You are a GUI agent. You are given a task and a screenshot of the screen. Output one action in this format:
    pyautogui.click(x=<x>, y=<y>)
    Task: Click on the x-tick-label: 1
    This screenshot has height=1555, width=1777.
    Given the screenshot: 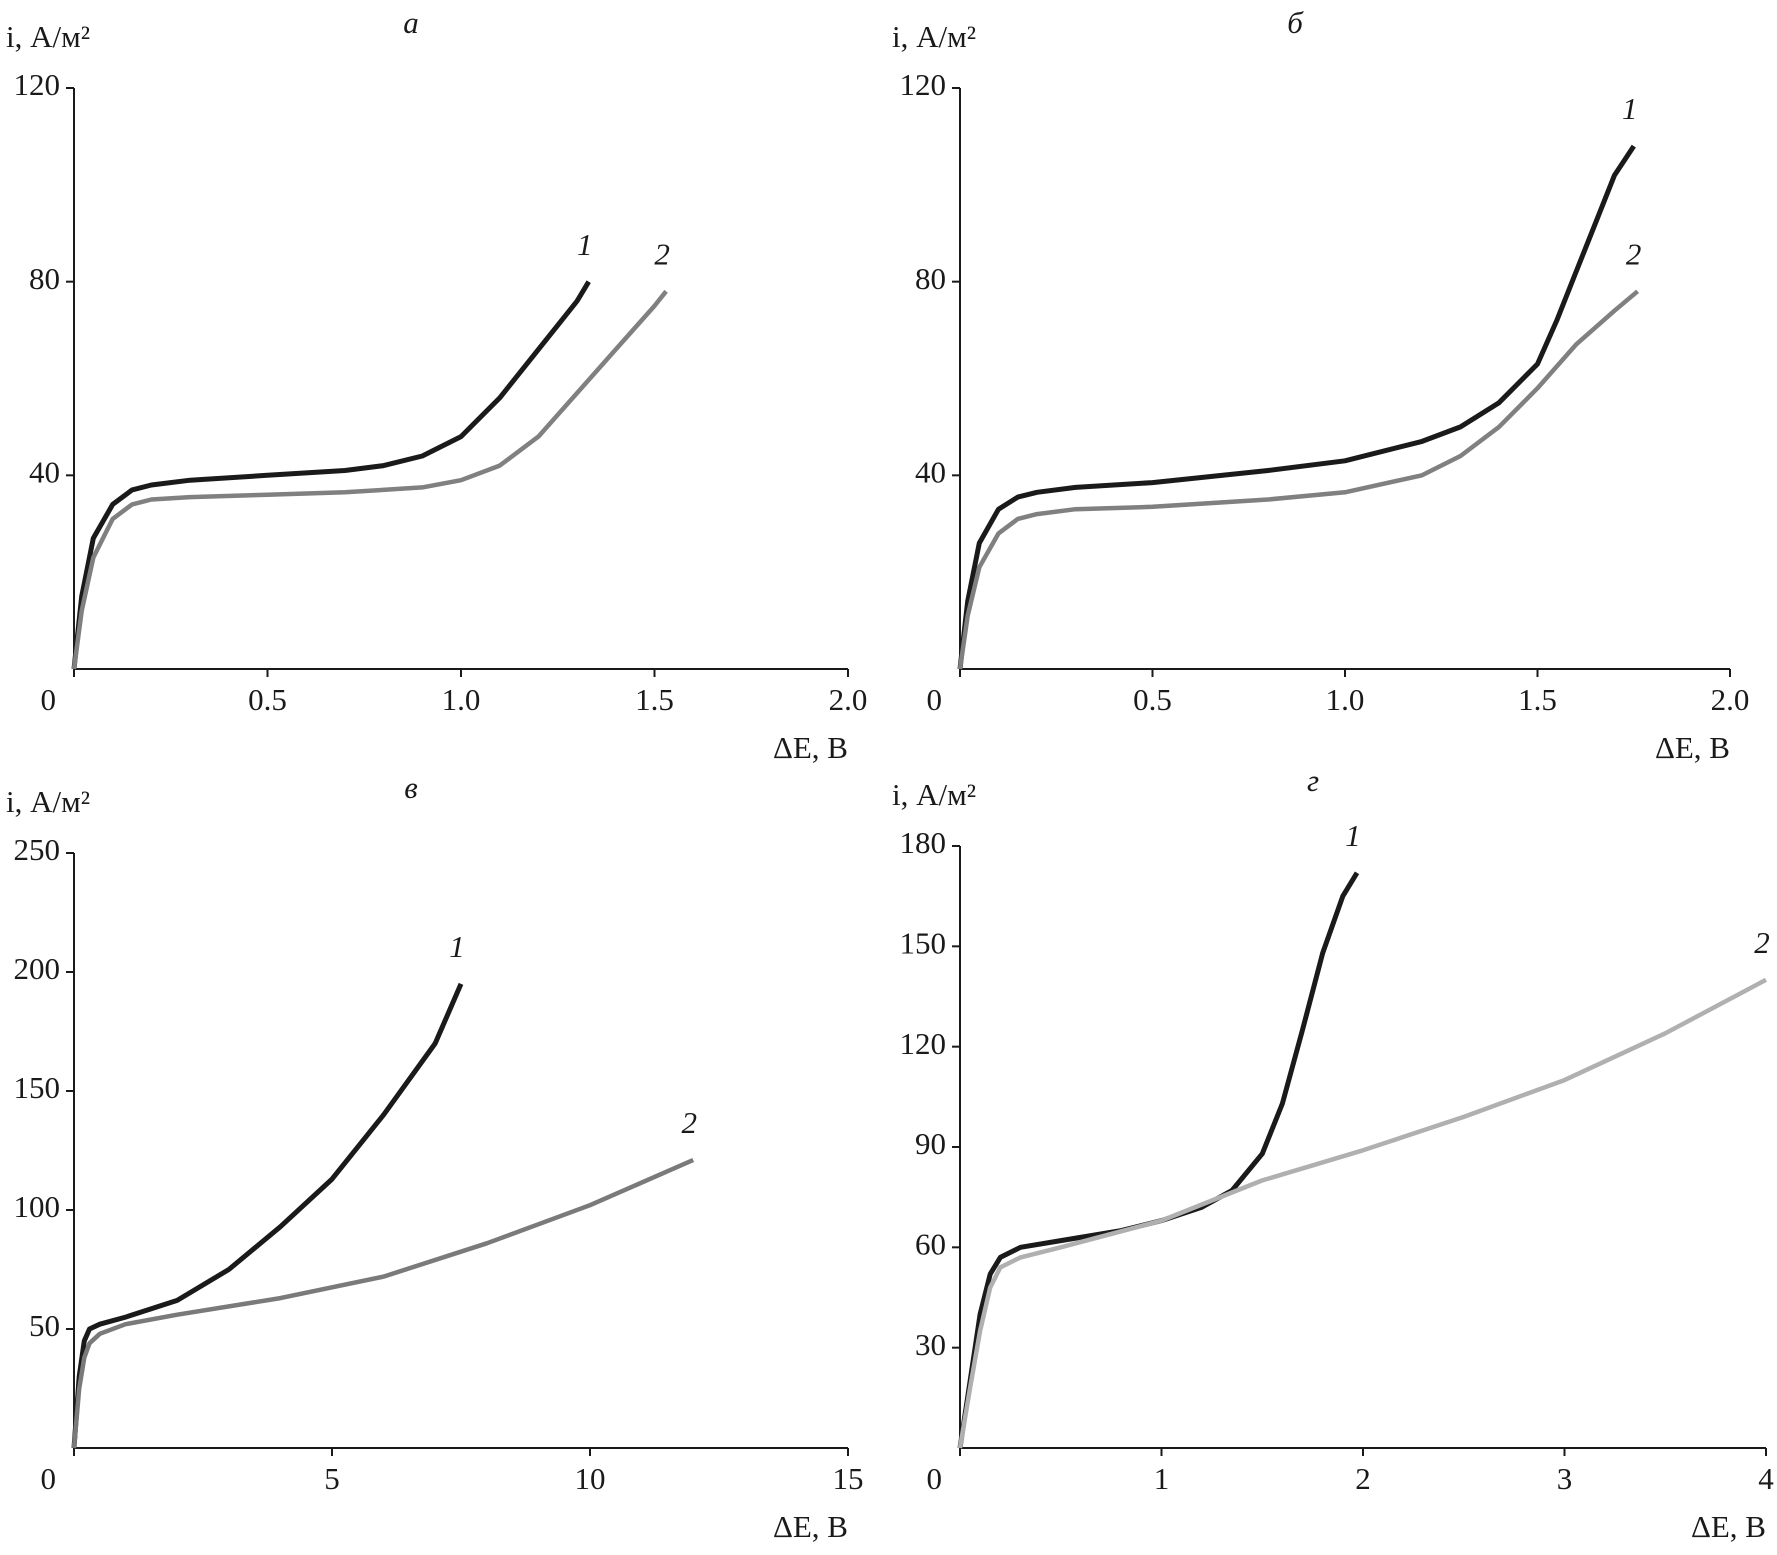 What is the action you would take?
    pyautogui.click(x=1162, y=1478)
    